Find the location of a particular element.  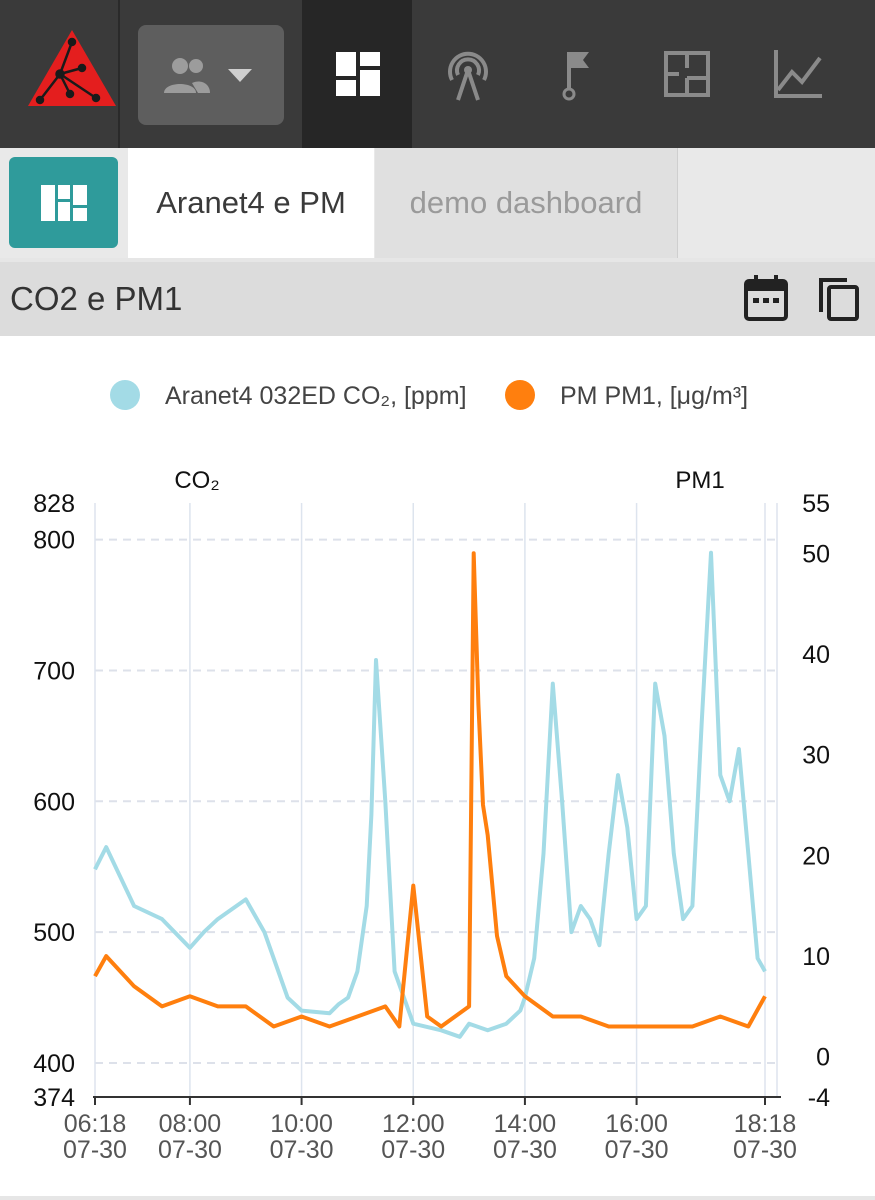

dashboard-icon is located at coordinates (358, 74).